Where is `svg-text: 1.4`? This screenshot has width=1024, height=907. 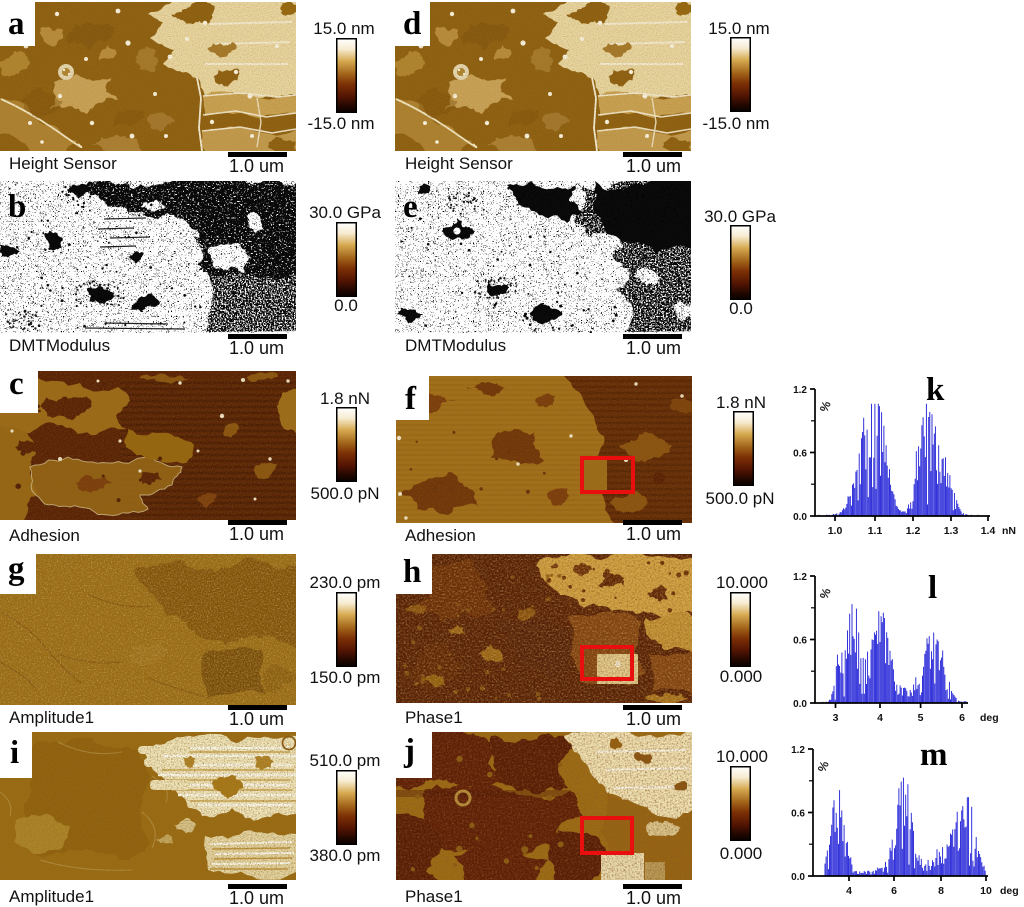
svg-text: 1.4 is located at coordinates (988, 531).